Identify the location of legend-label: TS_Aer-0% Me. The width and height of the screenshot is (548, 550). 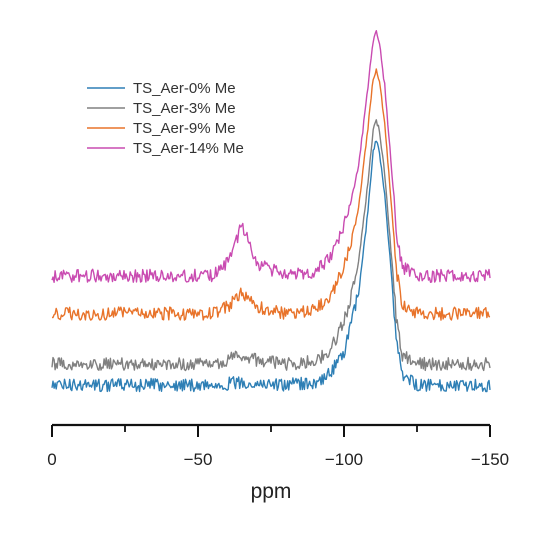
(184, 88).